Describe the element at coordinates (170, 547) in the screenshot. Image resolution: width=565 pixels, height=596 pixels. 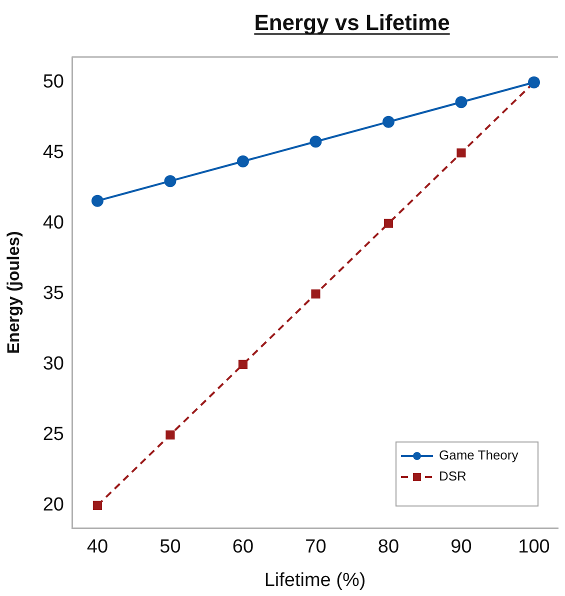
I see `x-tick-label: 50` at that location.